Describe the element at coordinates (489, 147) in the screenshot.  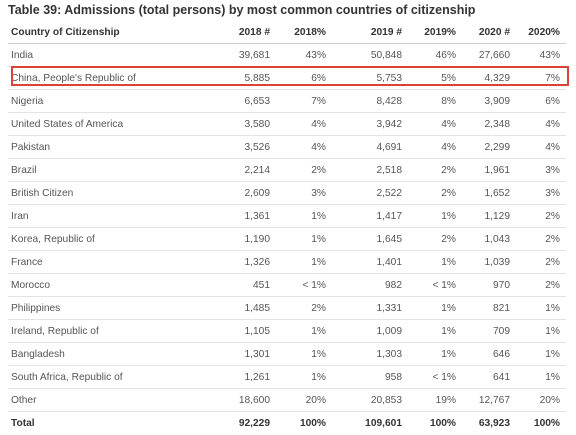
I see `count-2020-cell: 2,299` at that location.